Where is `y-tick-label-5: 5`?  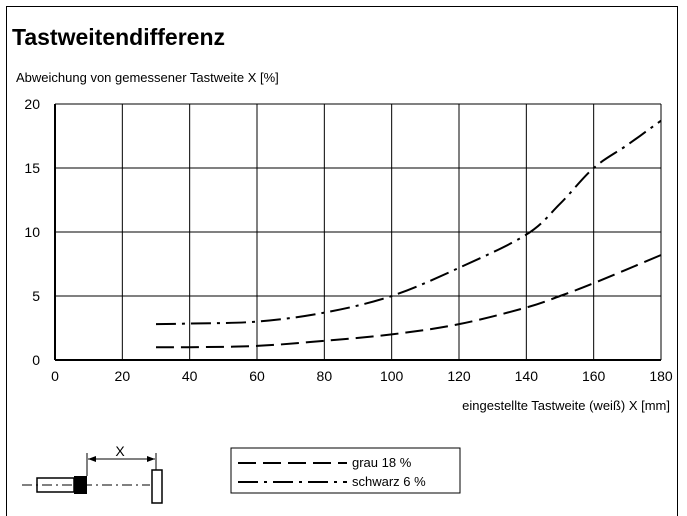
y-tick-label-5: 5 is located at coordinates (36, 296).